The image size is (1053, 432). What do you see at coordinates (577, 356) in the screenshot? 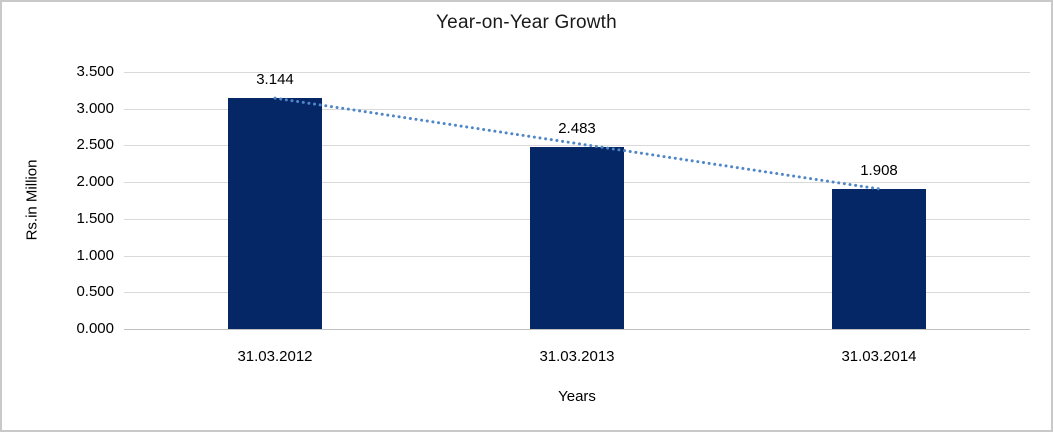
I see `category-label: 31.03.2013` at bounding box center [577, 356].